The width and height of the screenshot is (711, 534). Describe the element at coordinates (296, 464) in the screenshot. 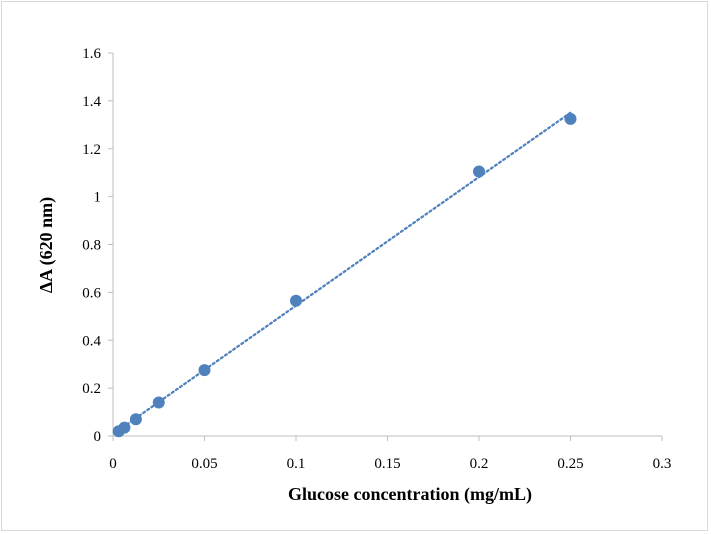

I see `x-tick-label: 0.1` at that location.